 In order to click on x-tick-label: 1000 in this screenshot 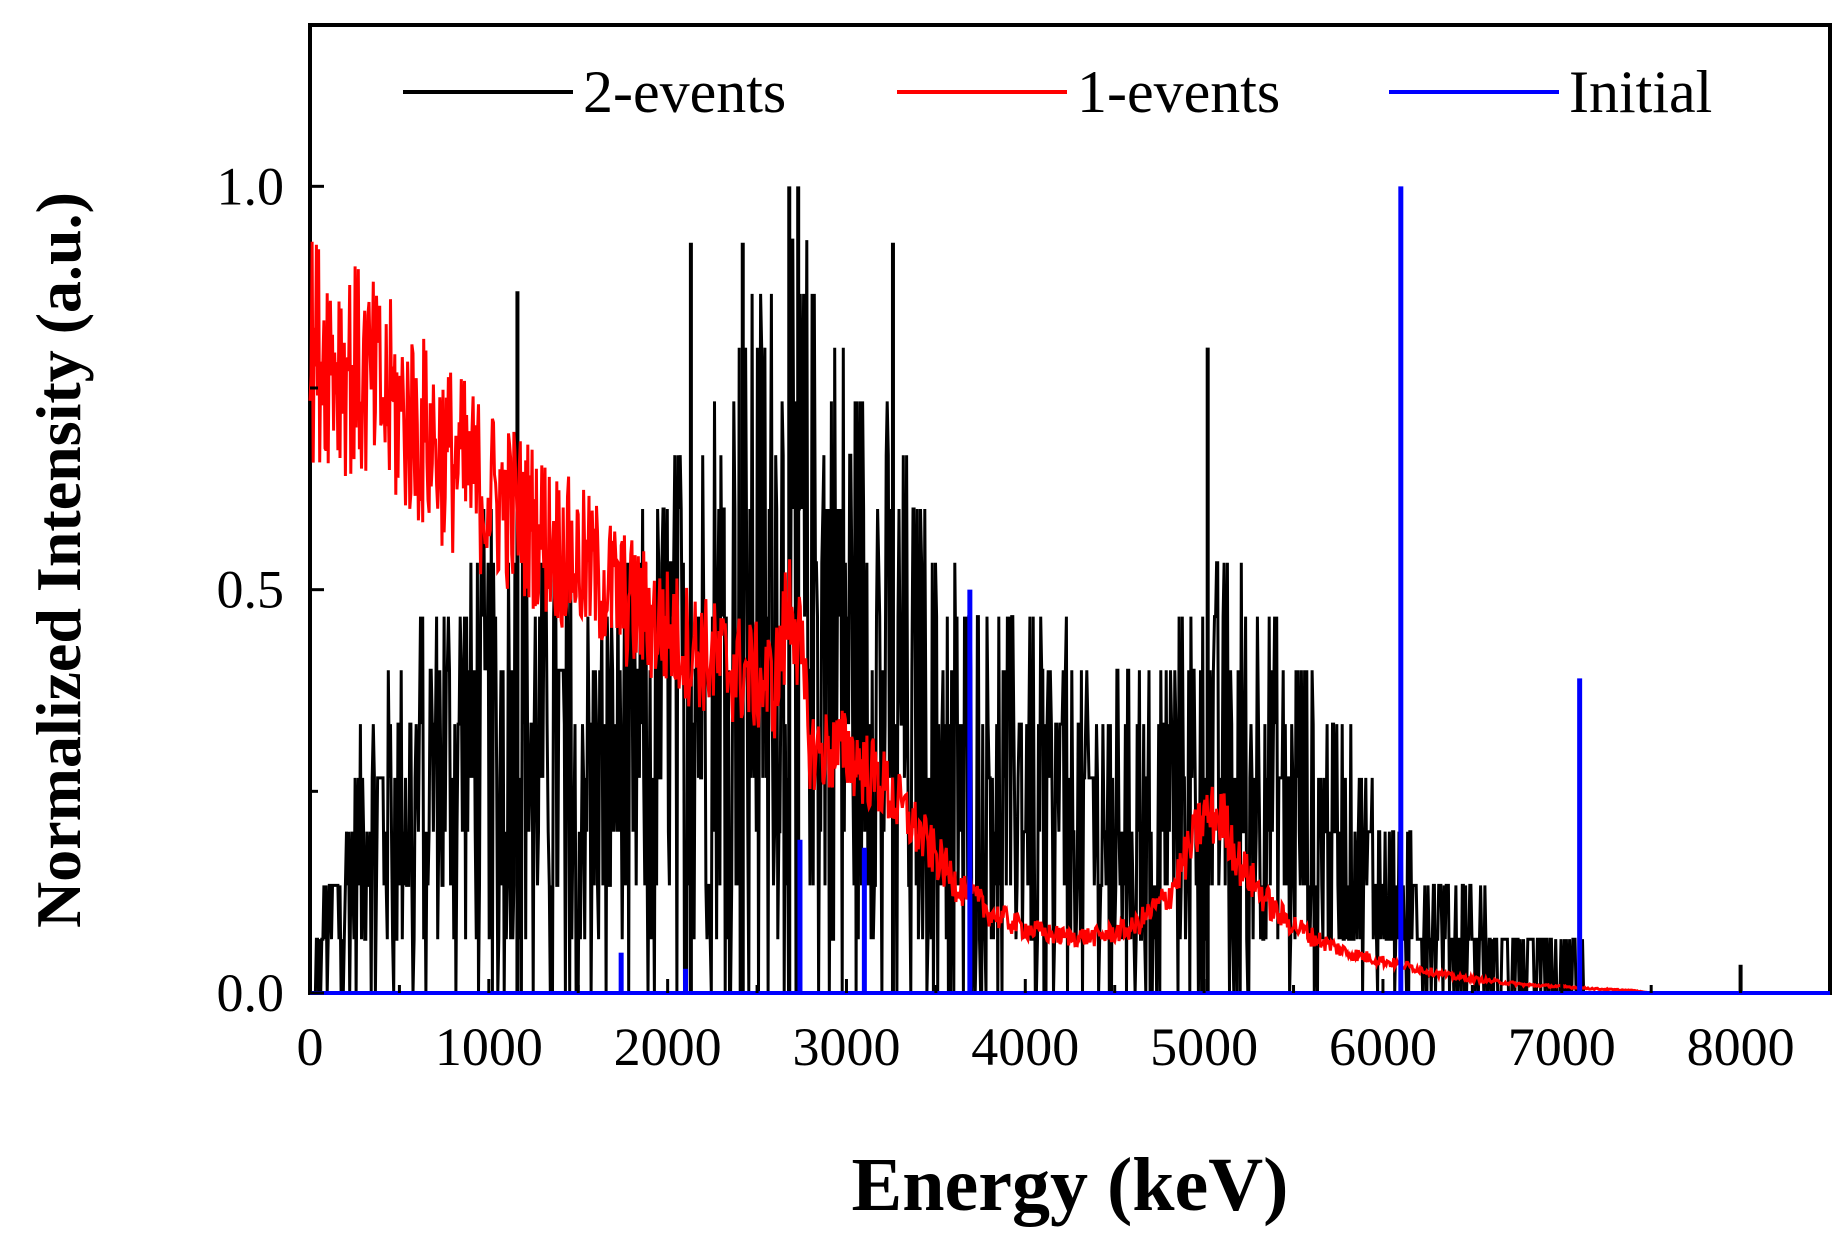, I will do `click(489, 1047)`.